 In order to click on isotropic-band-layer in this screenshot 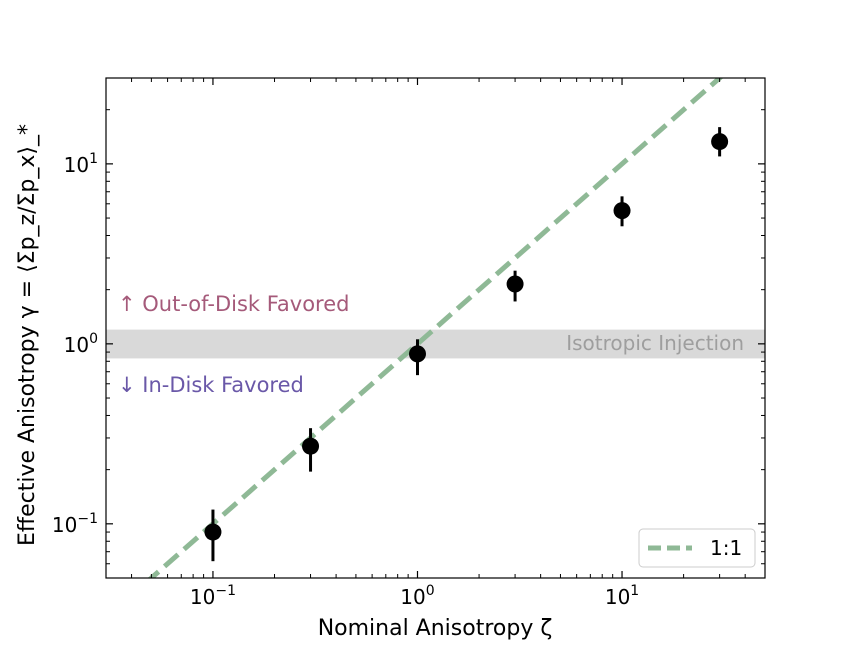, I will do `click(435, 344)`.